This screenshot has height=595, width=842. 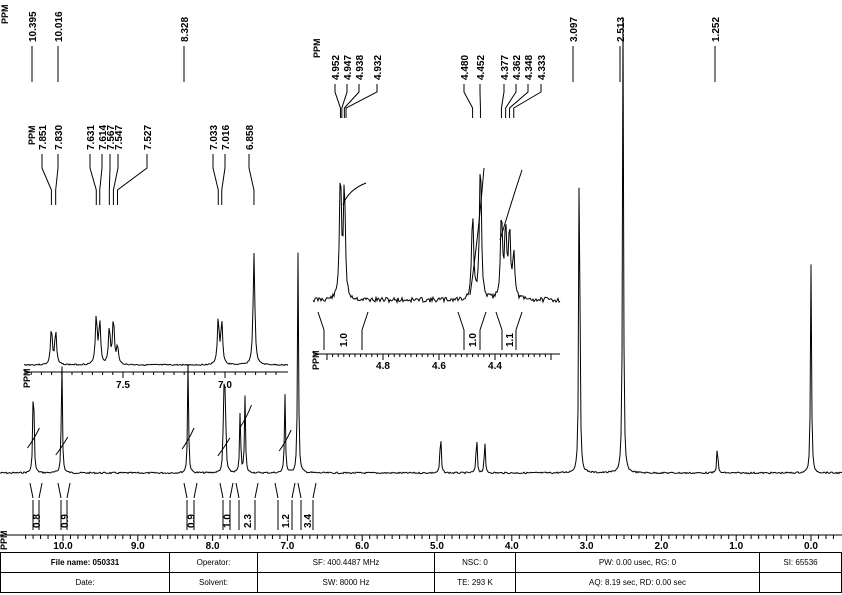 What do you see at coordinates (213, 582) in the screenshot?
I see `solvent-cell: Solvent:` at bounding box center [213, 582].